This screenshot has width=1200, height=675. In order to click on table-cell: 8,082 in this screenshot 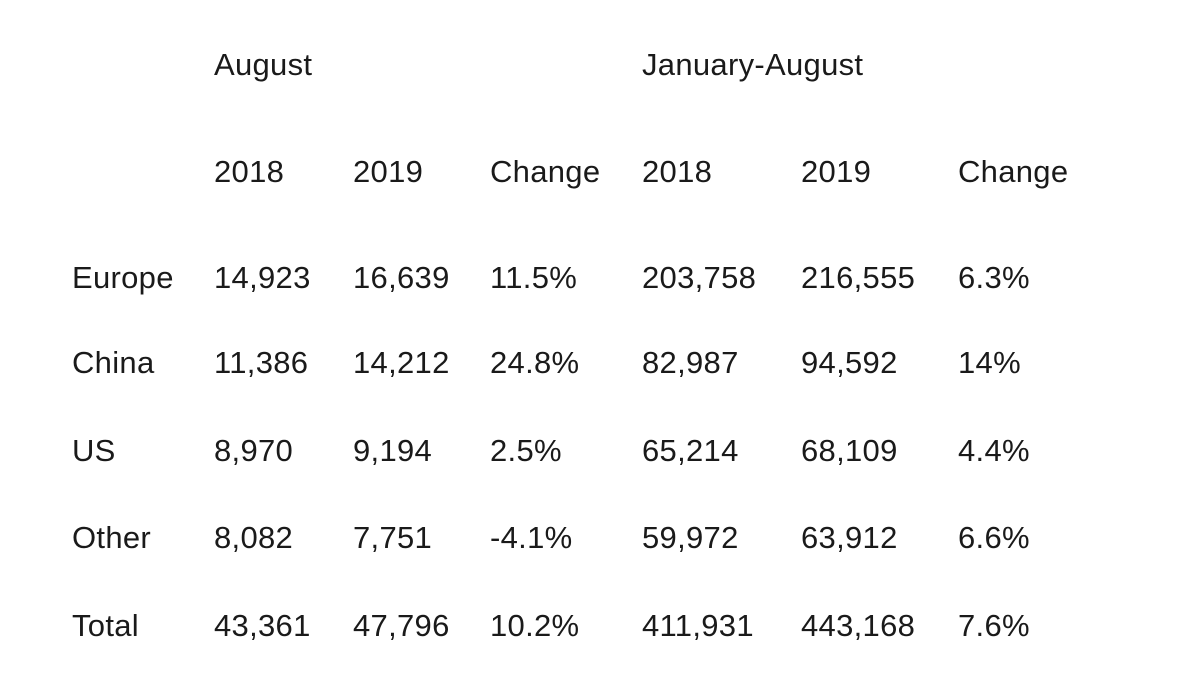, I will do `click(254, 537)`.